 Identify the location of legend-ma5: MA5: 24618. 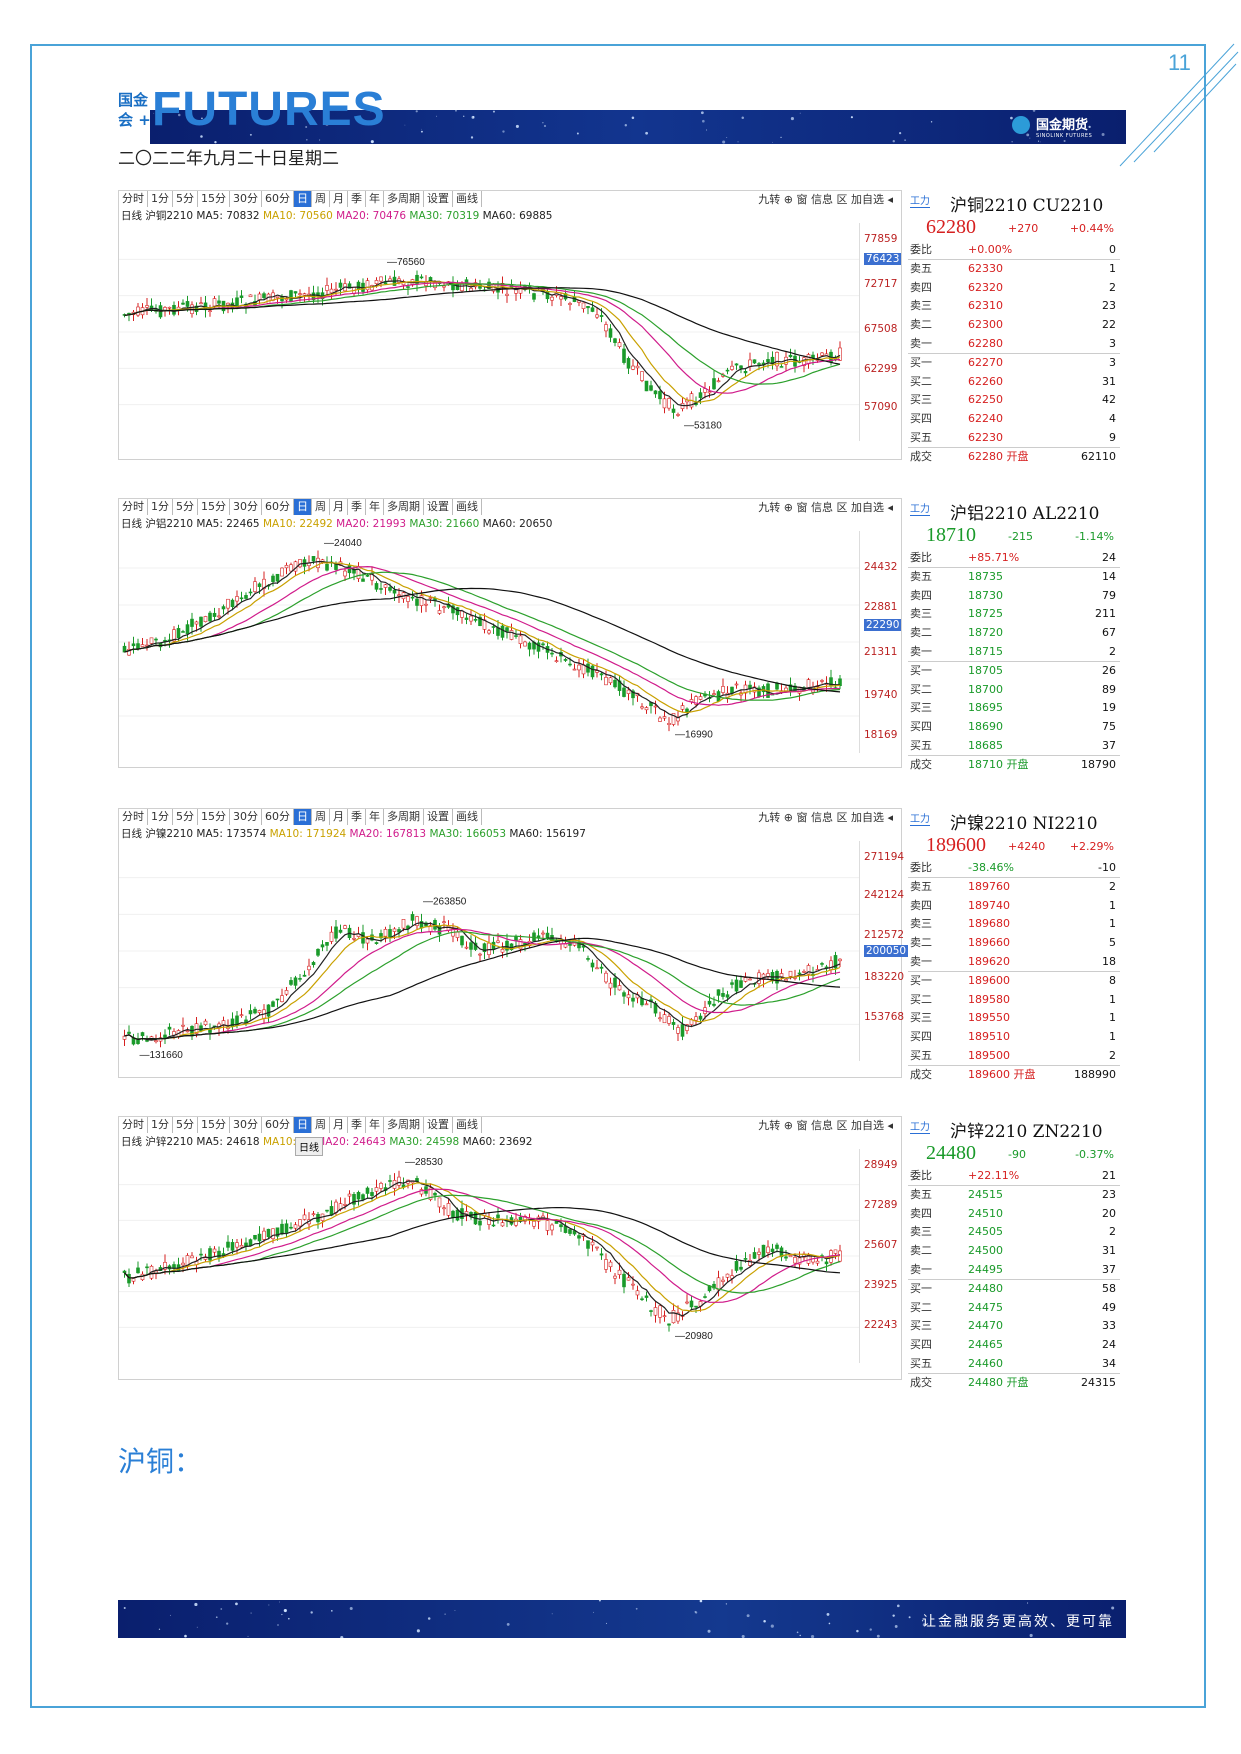
(229, 1142).